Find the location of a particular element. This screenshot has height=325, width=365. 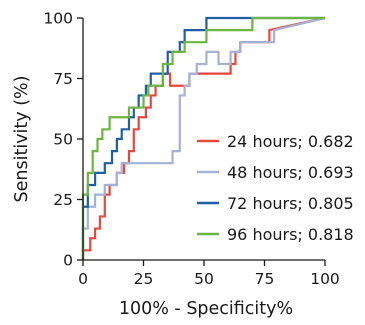

y-tick-label: 25 is located at coordinates (63, 200).